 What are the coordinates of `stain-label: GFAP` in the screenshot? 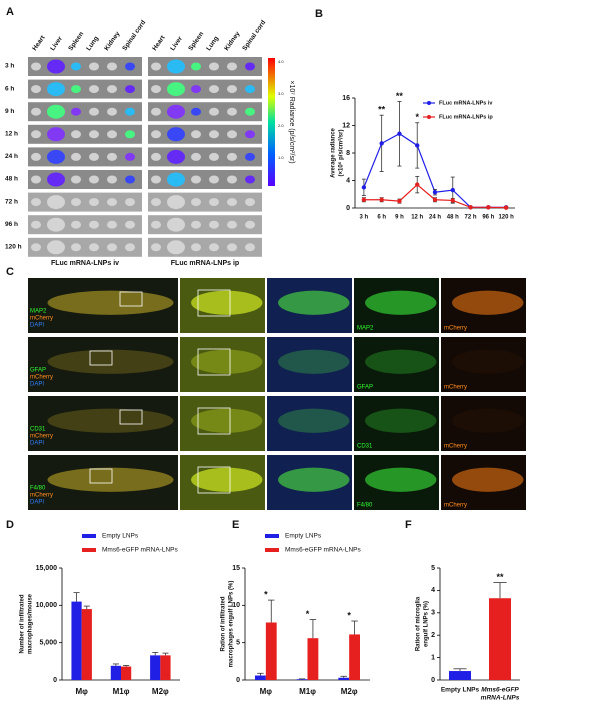 It's located at (38, 371).